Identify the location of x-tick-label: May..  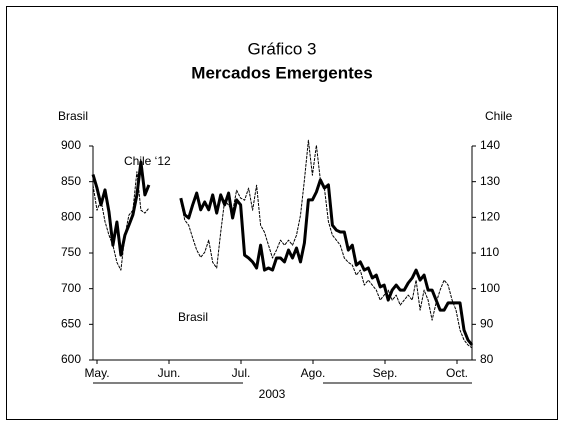
(96, 373).